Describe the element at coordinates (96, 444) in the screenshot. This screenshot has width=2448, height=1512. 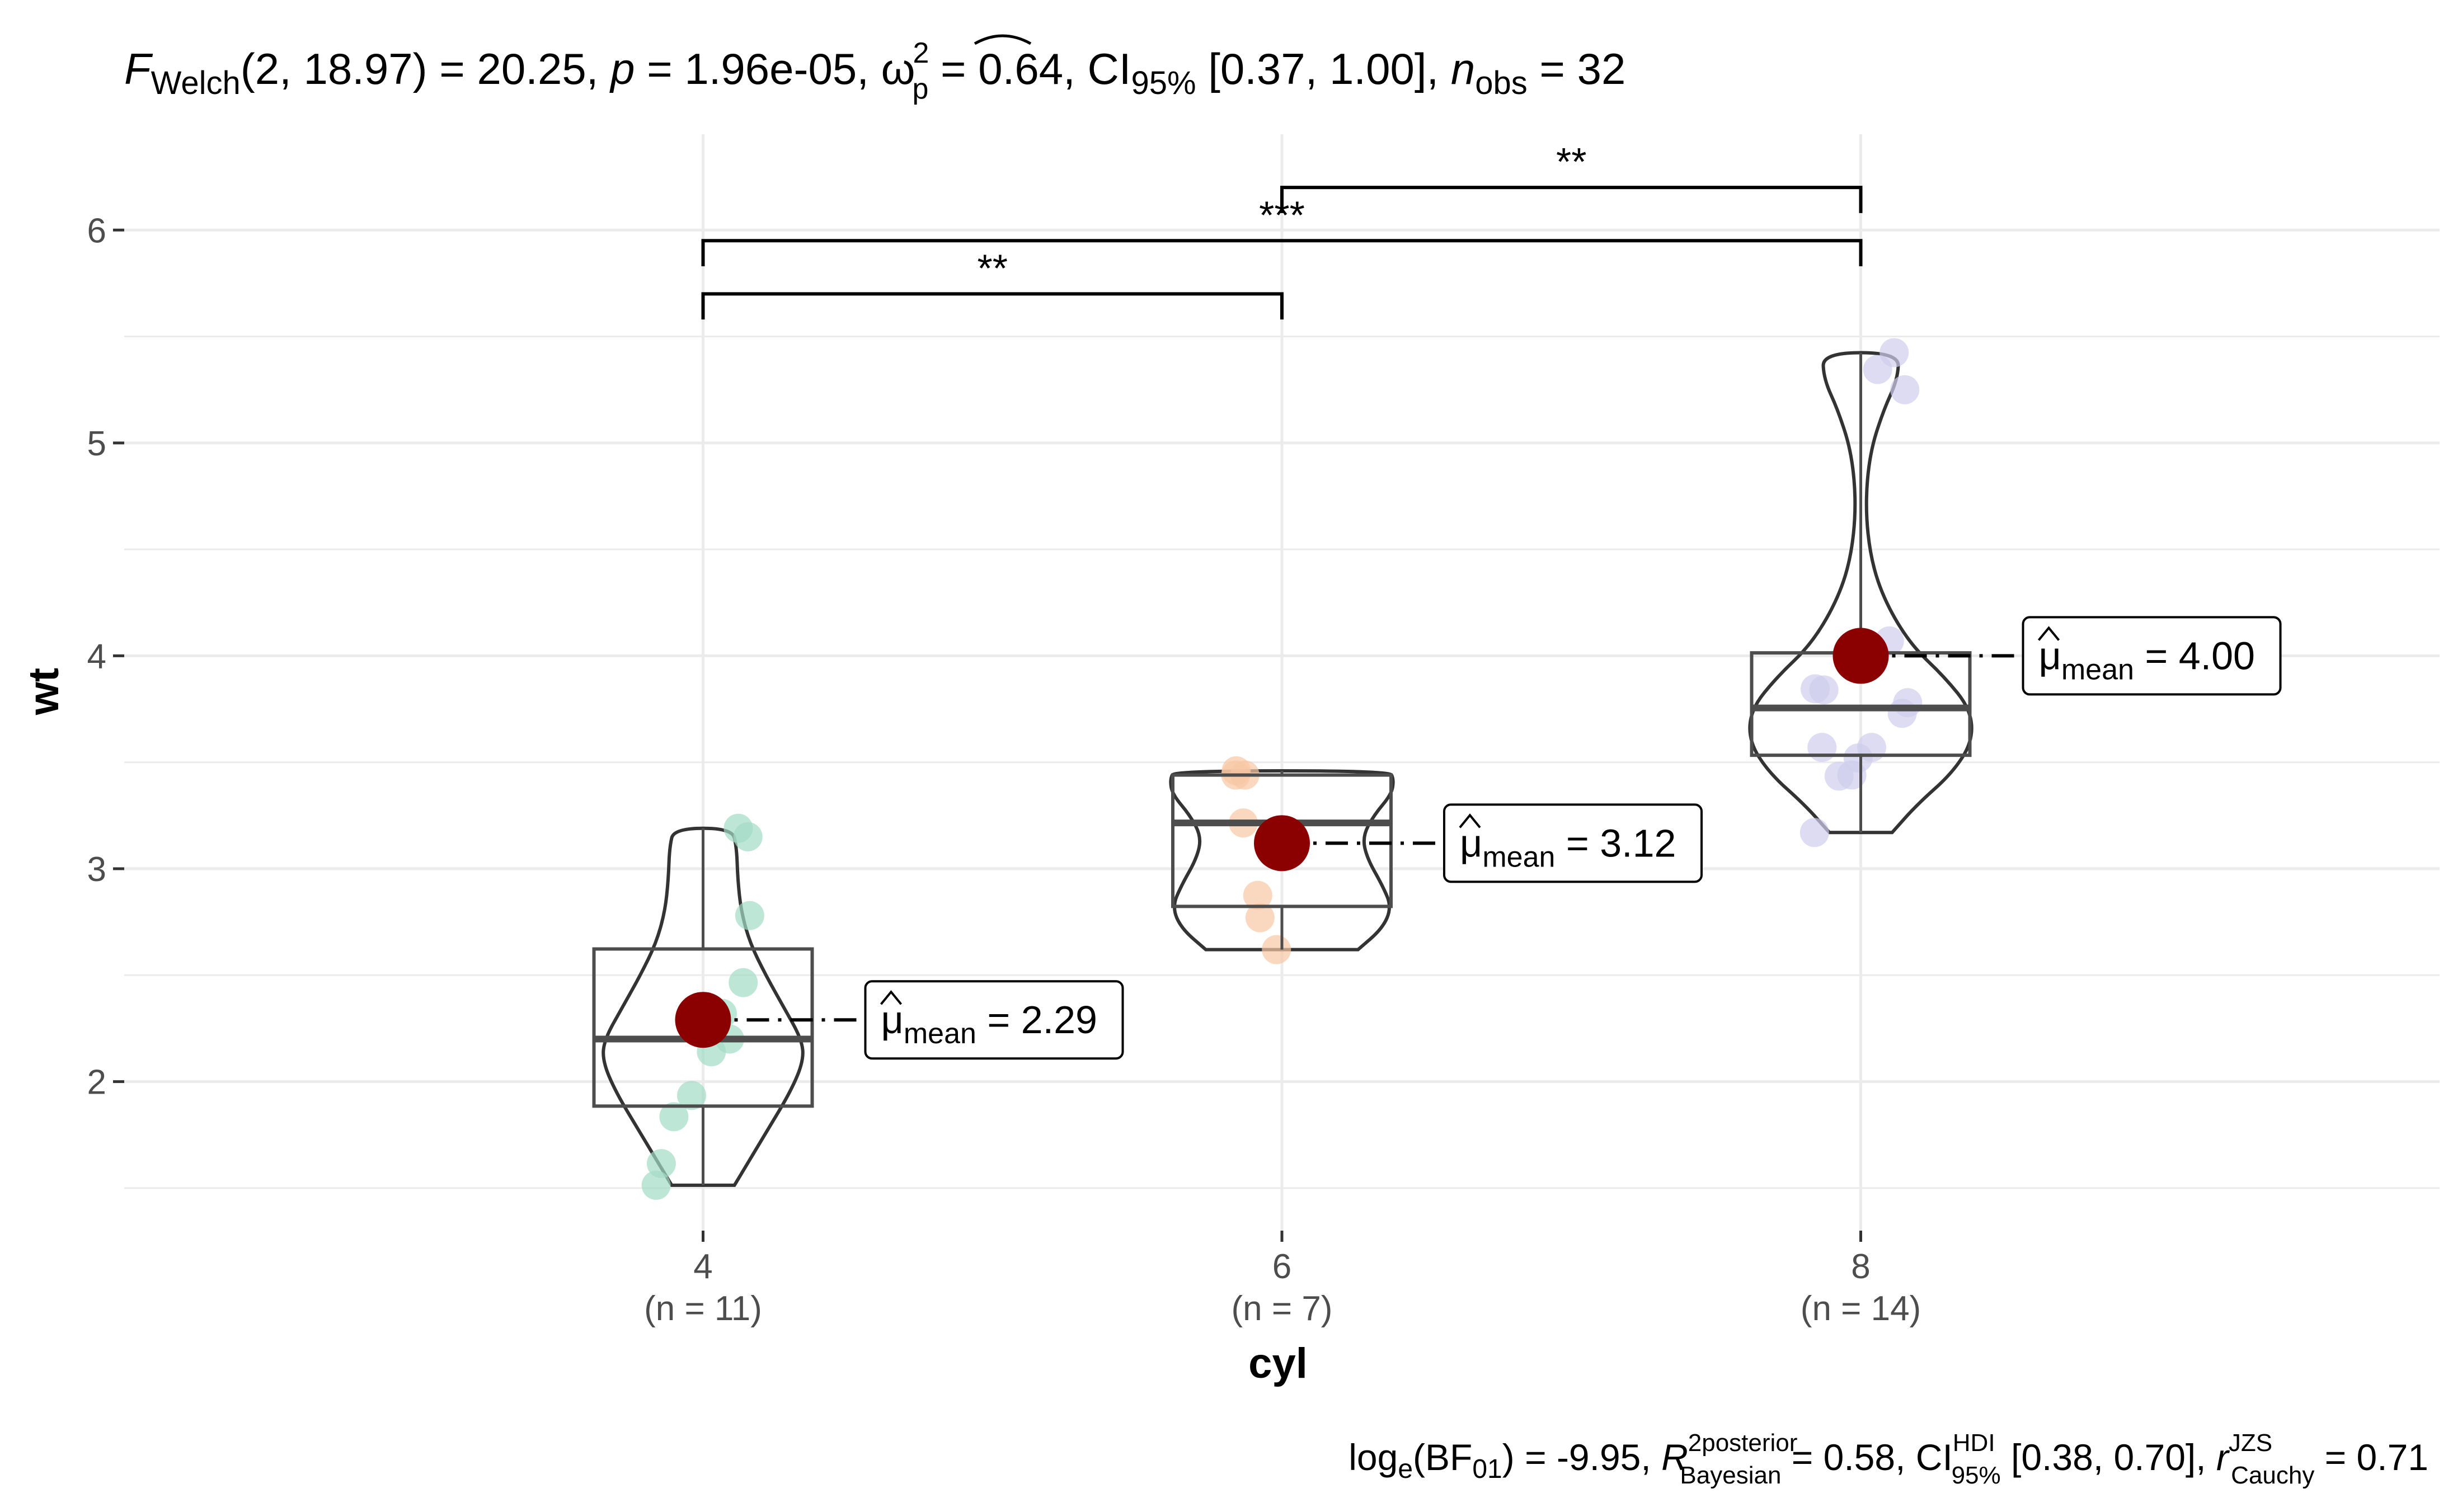
I see `y-tick-label: 5` at that location.